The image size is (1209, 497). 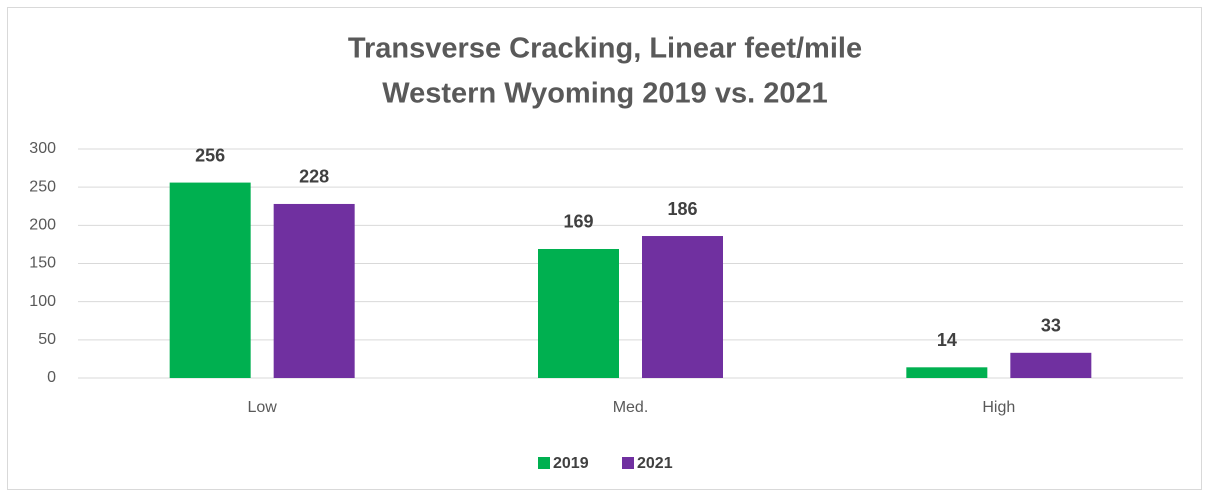 I want to click on y-tick-label: 100, so click(x=42, y=301).